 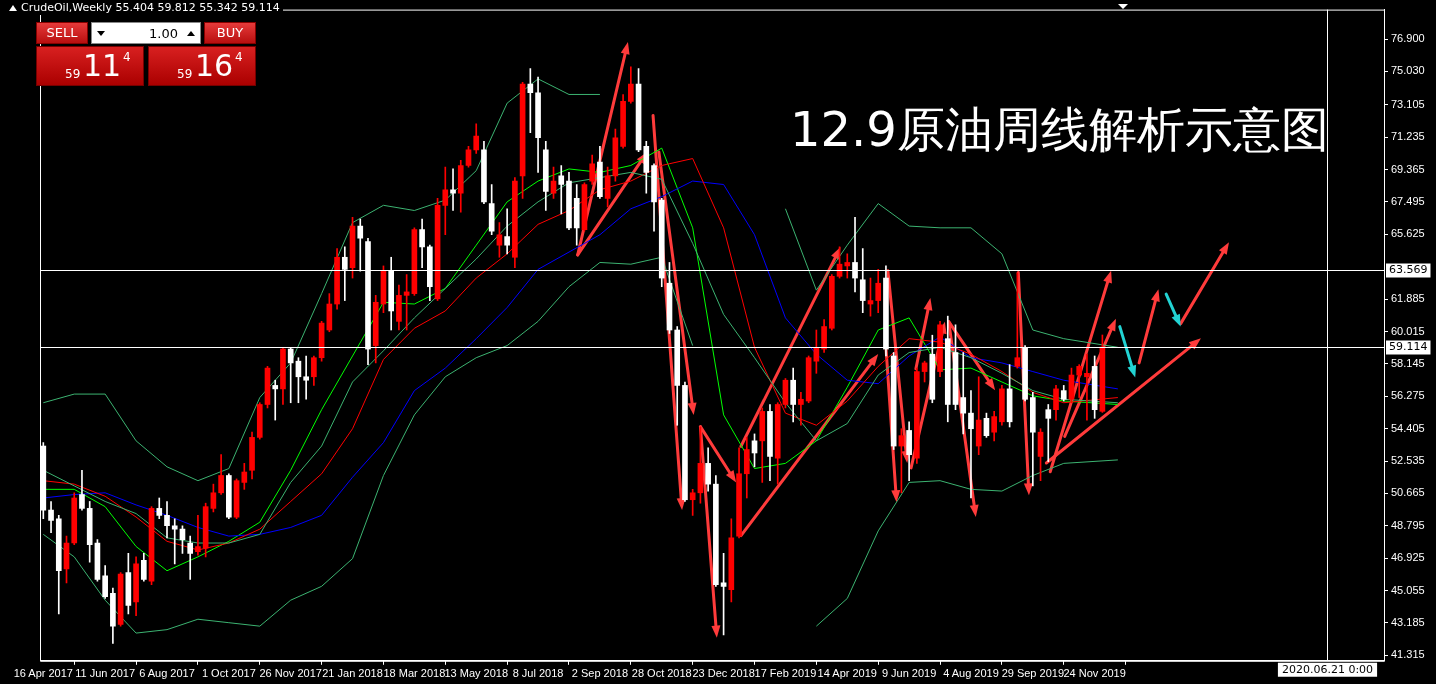 What do you see at coordinates (167, 673) in the screenshot?
I see `x-tick-label: 6 Aug 2017` at bounding box center [167, 673].